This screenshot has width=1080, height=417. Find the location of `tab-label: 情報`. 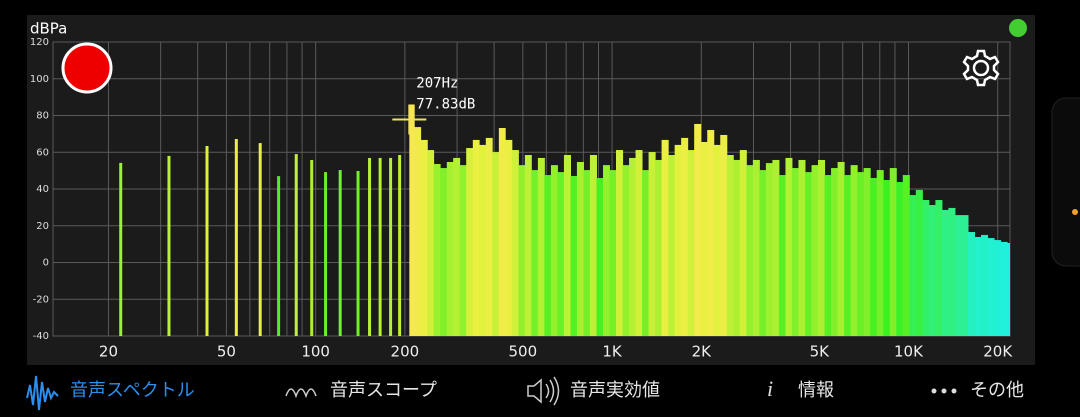

tab-label: 情報 is located at coordinates (816, 390).